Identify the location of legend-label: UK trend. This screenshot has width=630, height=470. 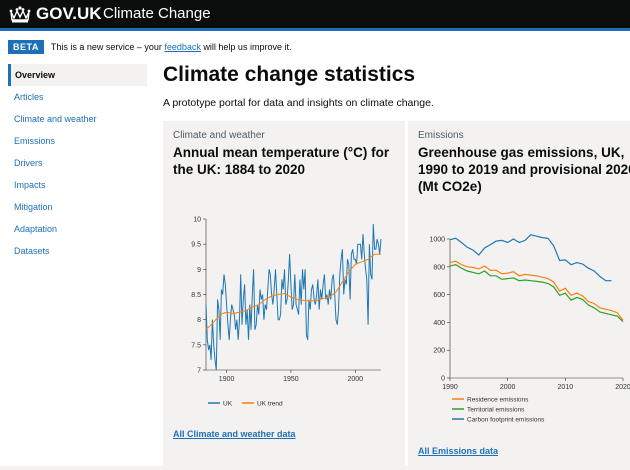
(270, 404).